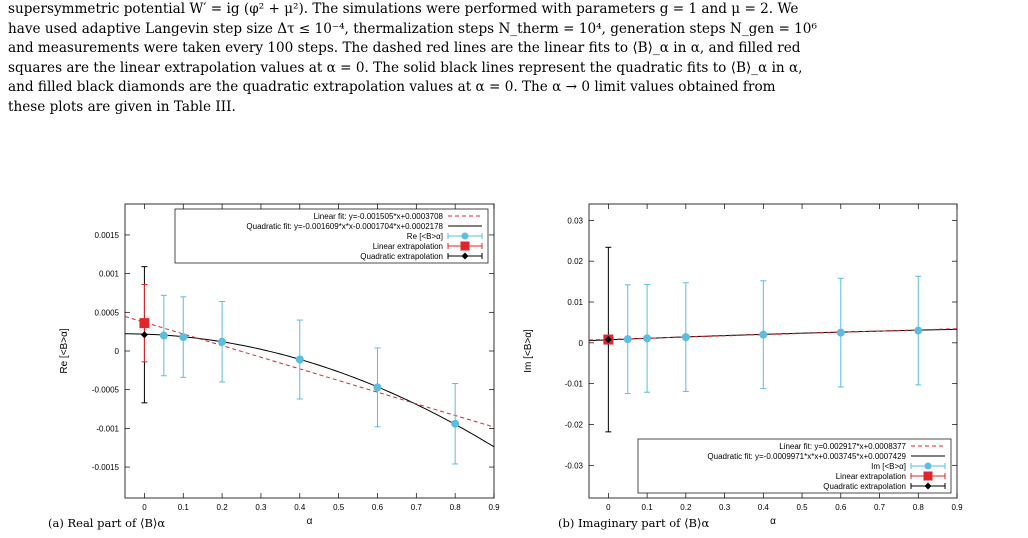 The width and height of the screenshot is (1028, 538). Describe the element at coordinates (574, 425) in the screenshot. I see `y-tick-label: -0.02` at that location.